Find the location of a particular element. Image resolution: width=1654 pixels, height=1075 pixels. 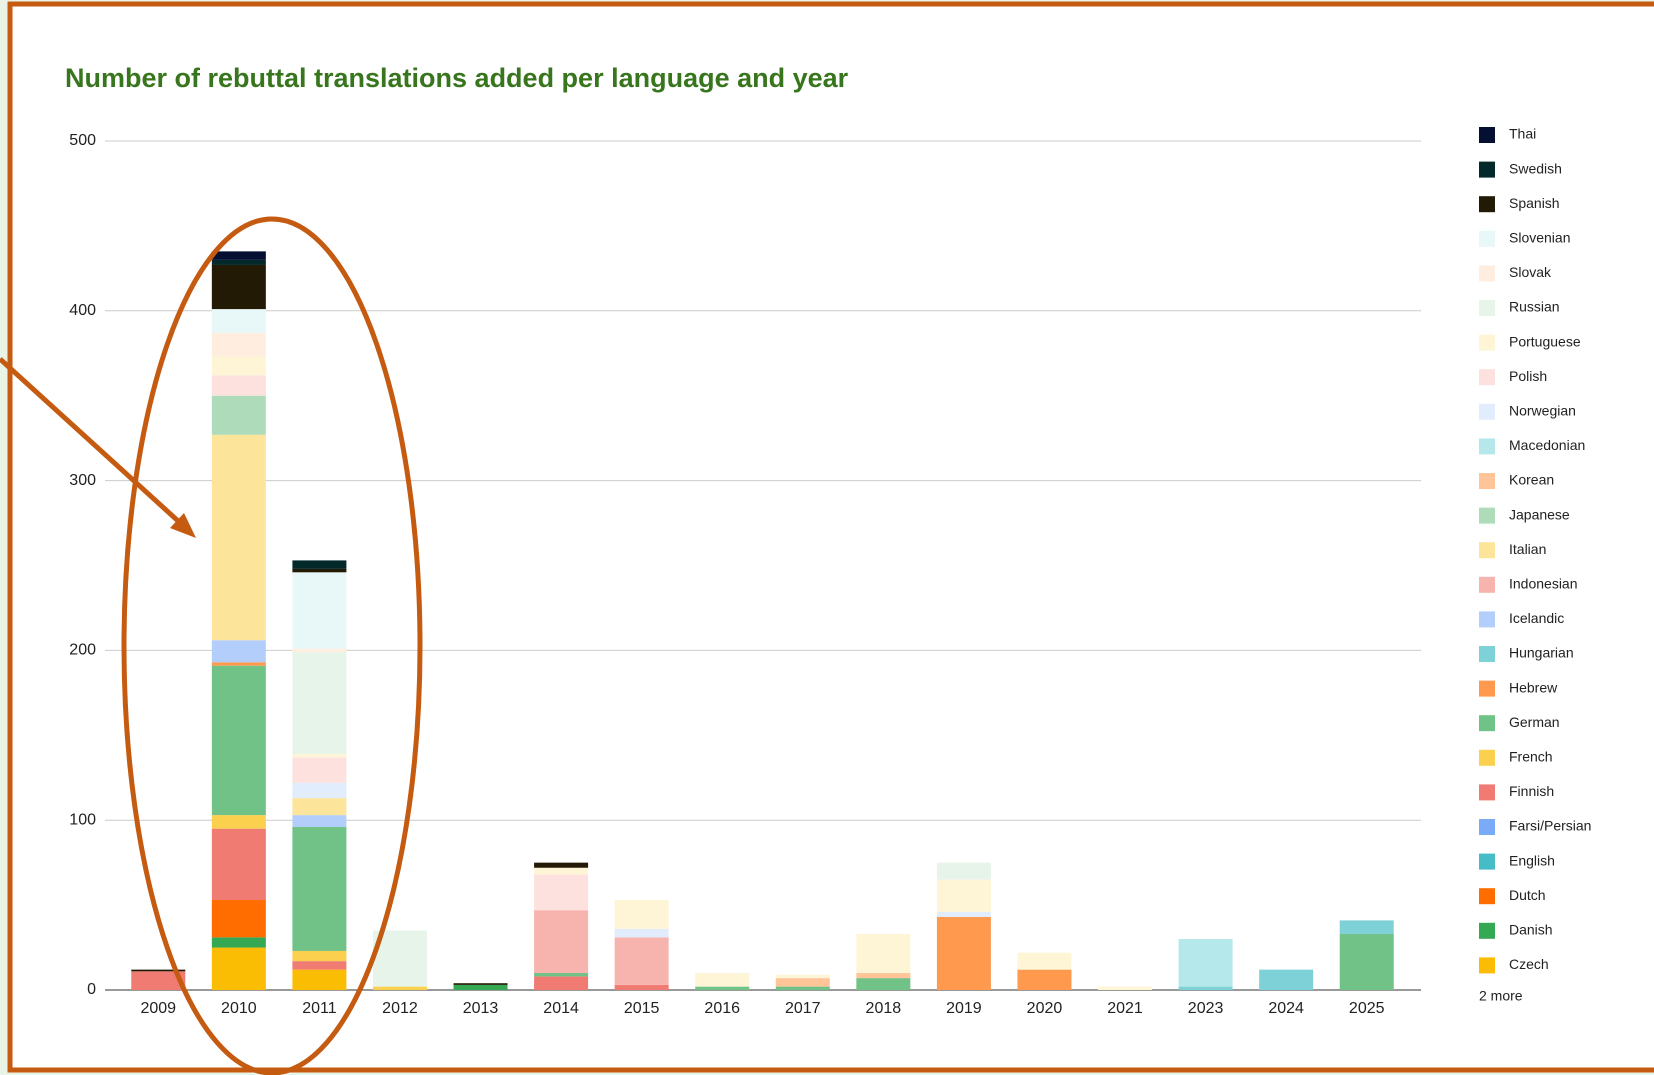

highlight-ellipse is located at coordinates (272, 645).